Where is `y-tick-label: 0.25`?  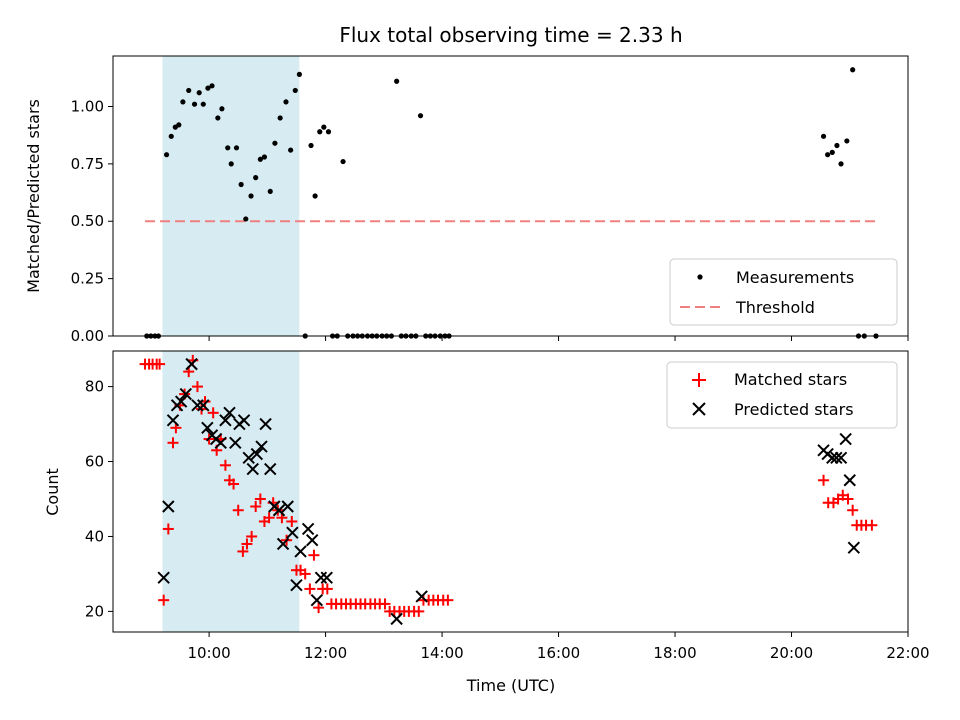
y-tick-label: 0.25 is located at coordinates (87, 279).